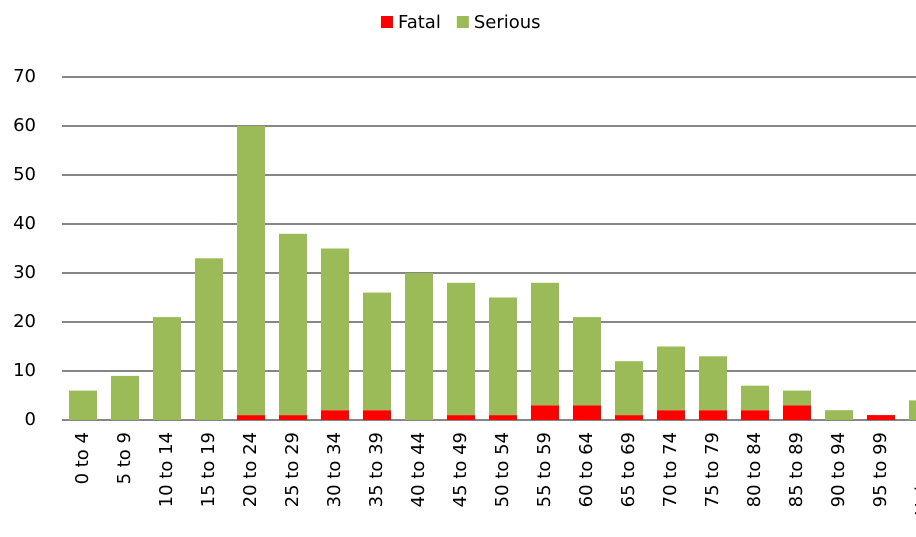 The width and height of the screenshot is (916, 537). What do you see at coordinates (544, 469) in the screenshot?
I see `x-tick-label: 55 to 59` at bounding box center [544, 469].